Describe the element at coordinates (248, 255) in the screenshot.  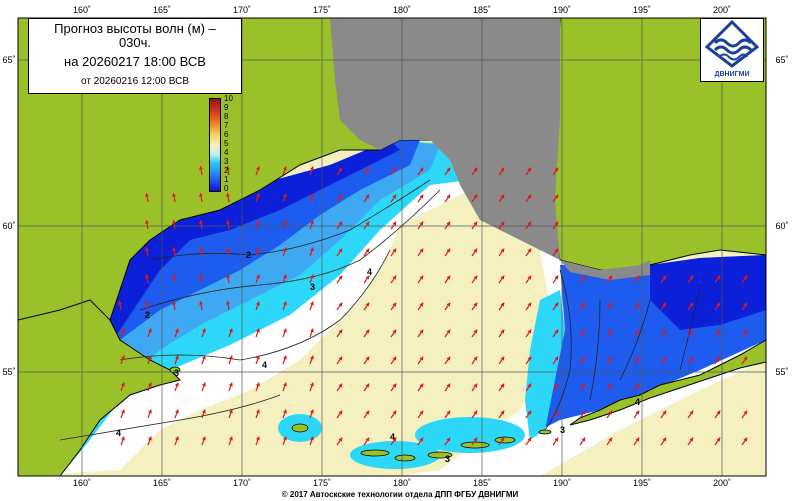
I see `contour-label: 2` at that location.